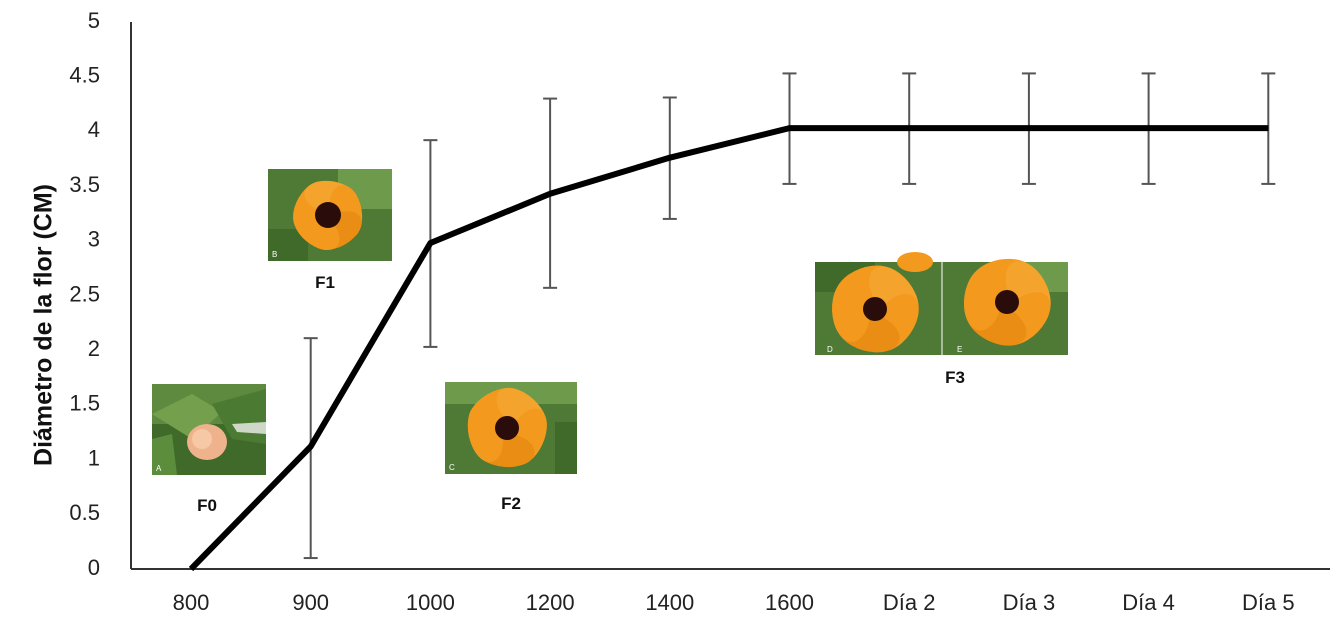  What do you see at coordinates (789, 602) in the screenshot?
I see `x-tick-label: 1600` at bounding box center [789, 602].